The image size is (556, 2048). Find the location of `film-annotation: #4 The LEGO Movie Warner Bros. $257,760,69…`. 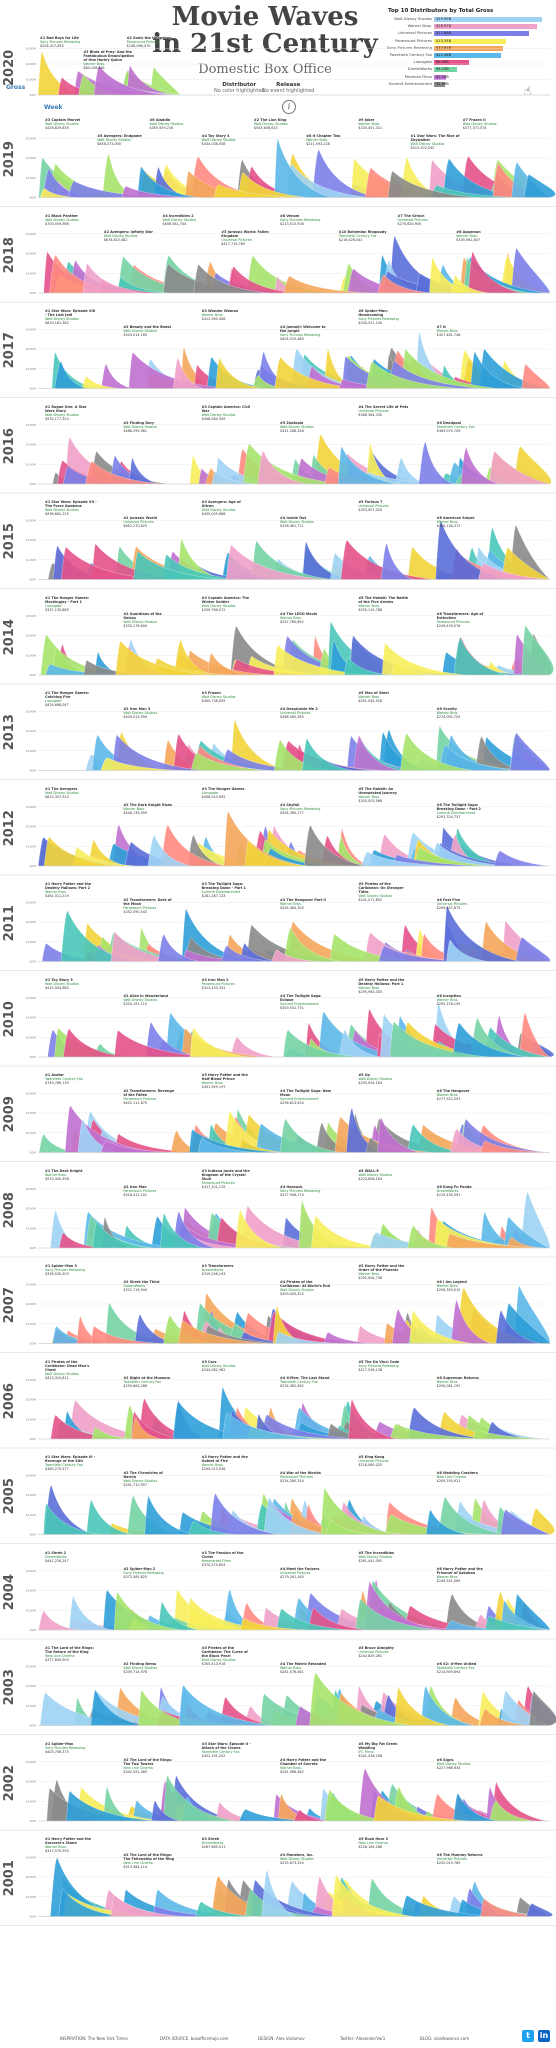

film-annotation: #4 The LEGO Movie Warner Bros. $257,760,69… is located at coordinates (306, 618).